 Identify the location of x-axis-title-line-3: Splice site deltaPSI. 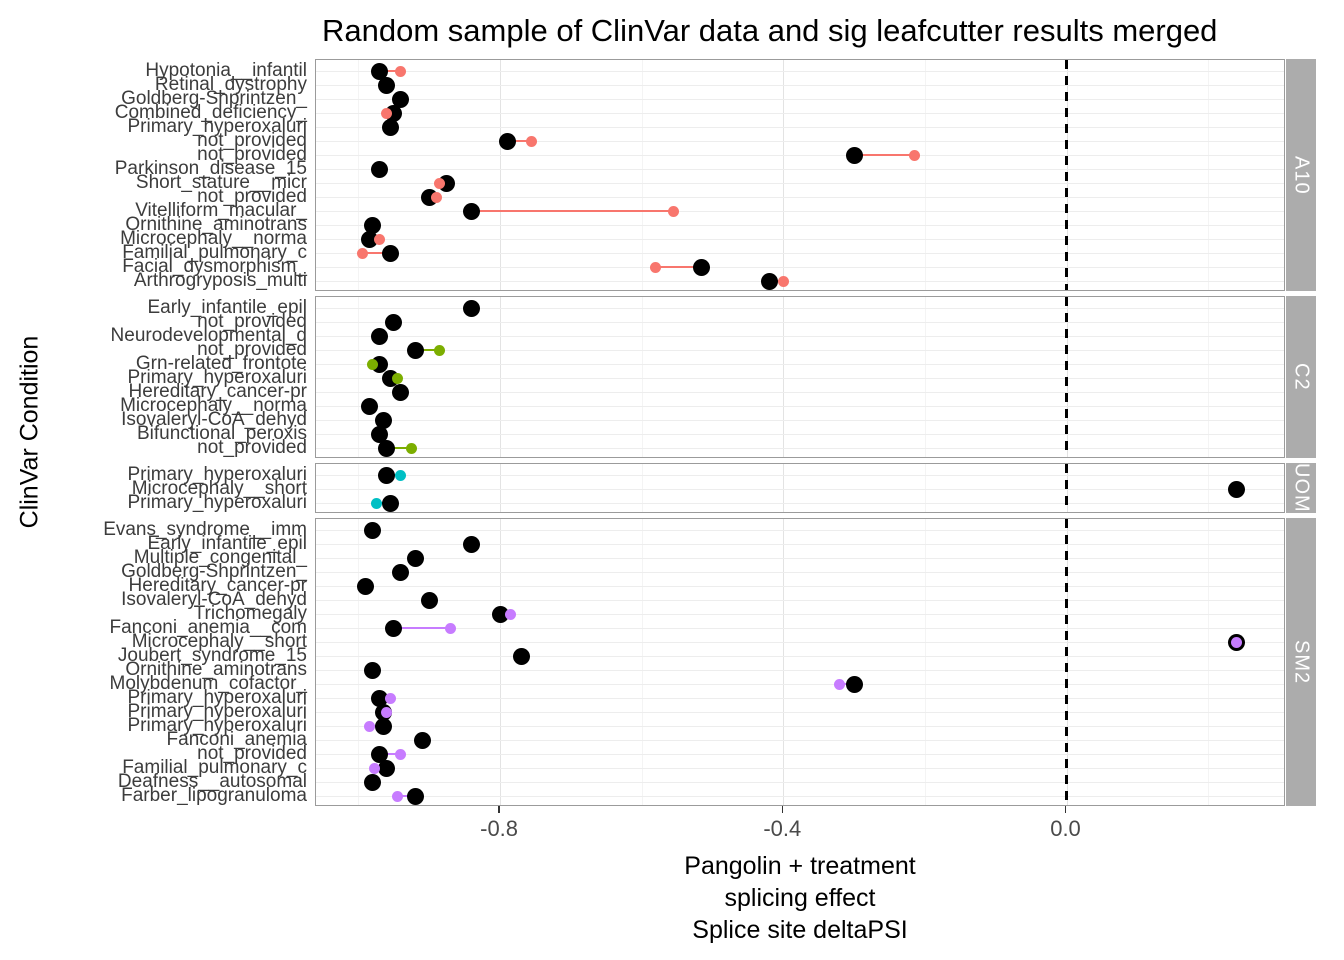
(800, 930).